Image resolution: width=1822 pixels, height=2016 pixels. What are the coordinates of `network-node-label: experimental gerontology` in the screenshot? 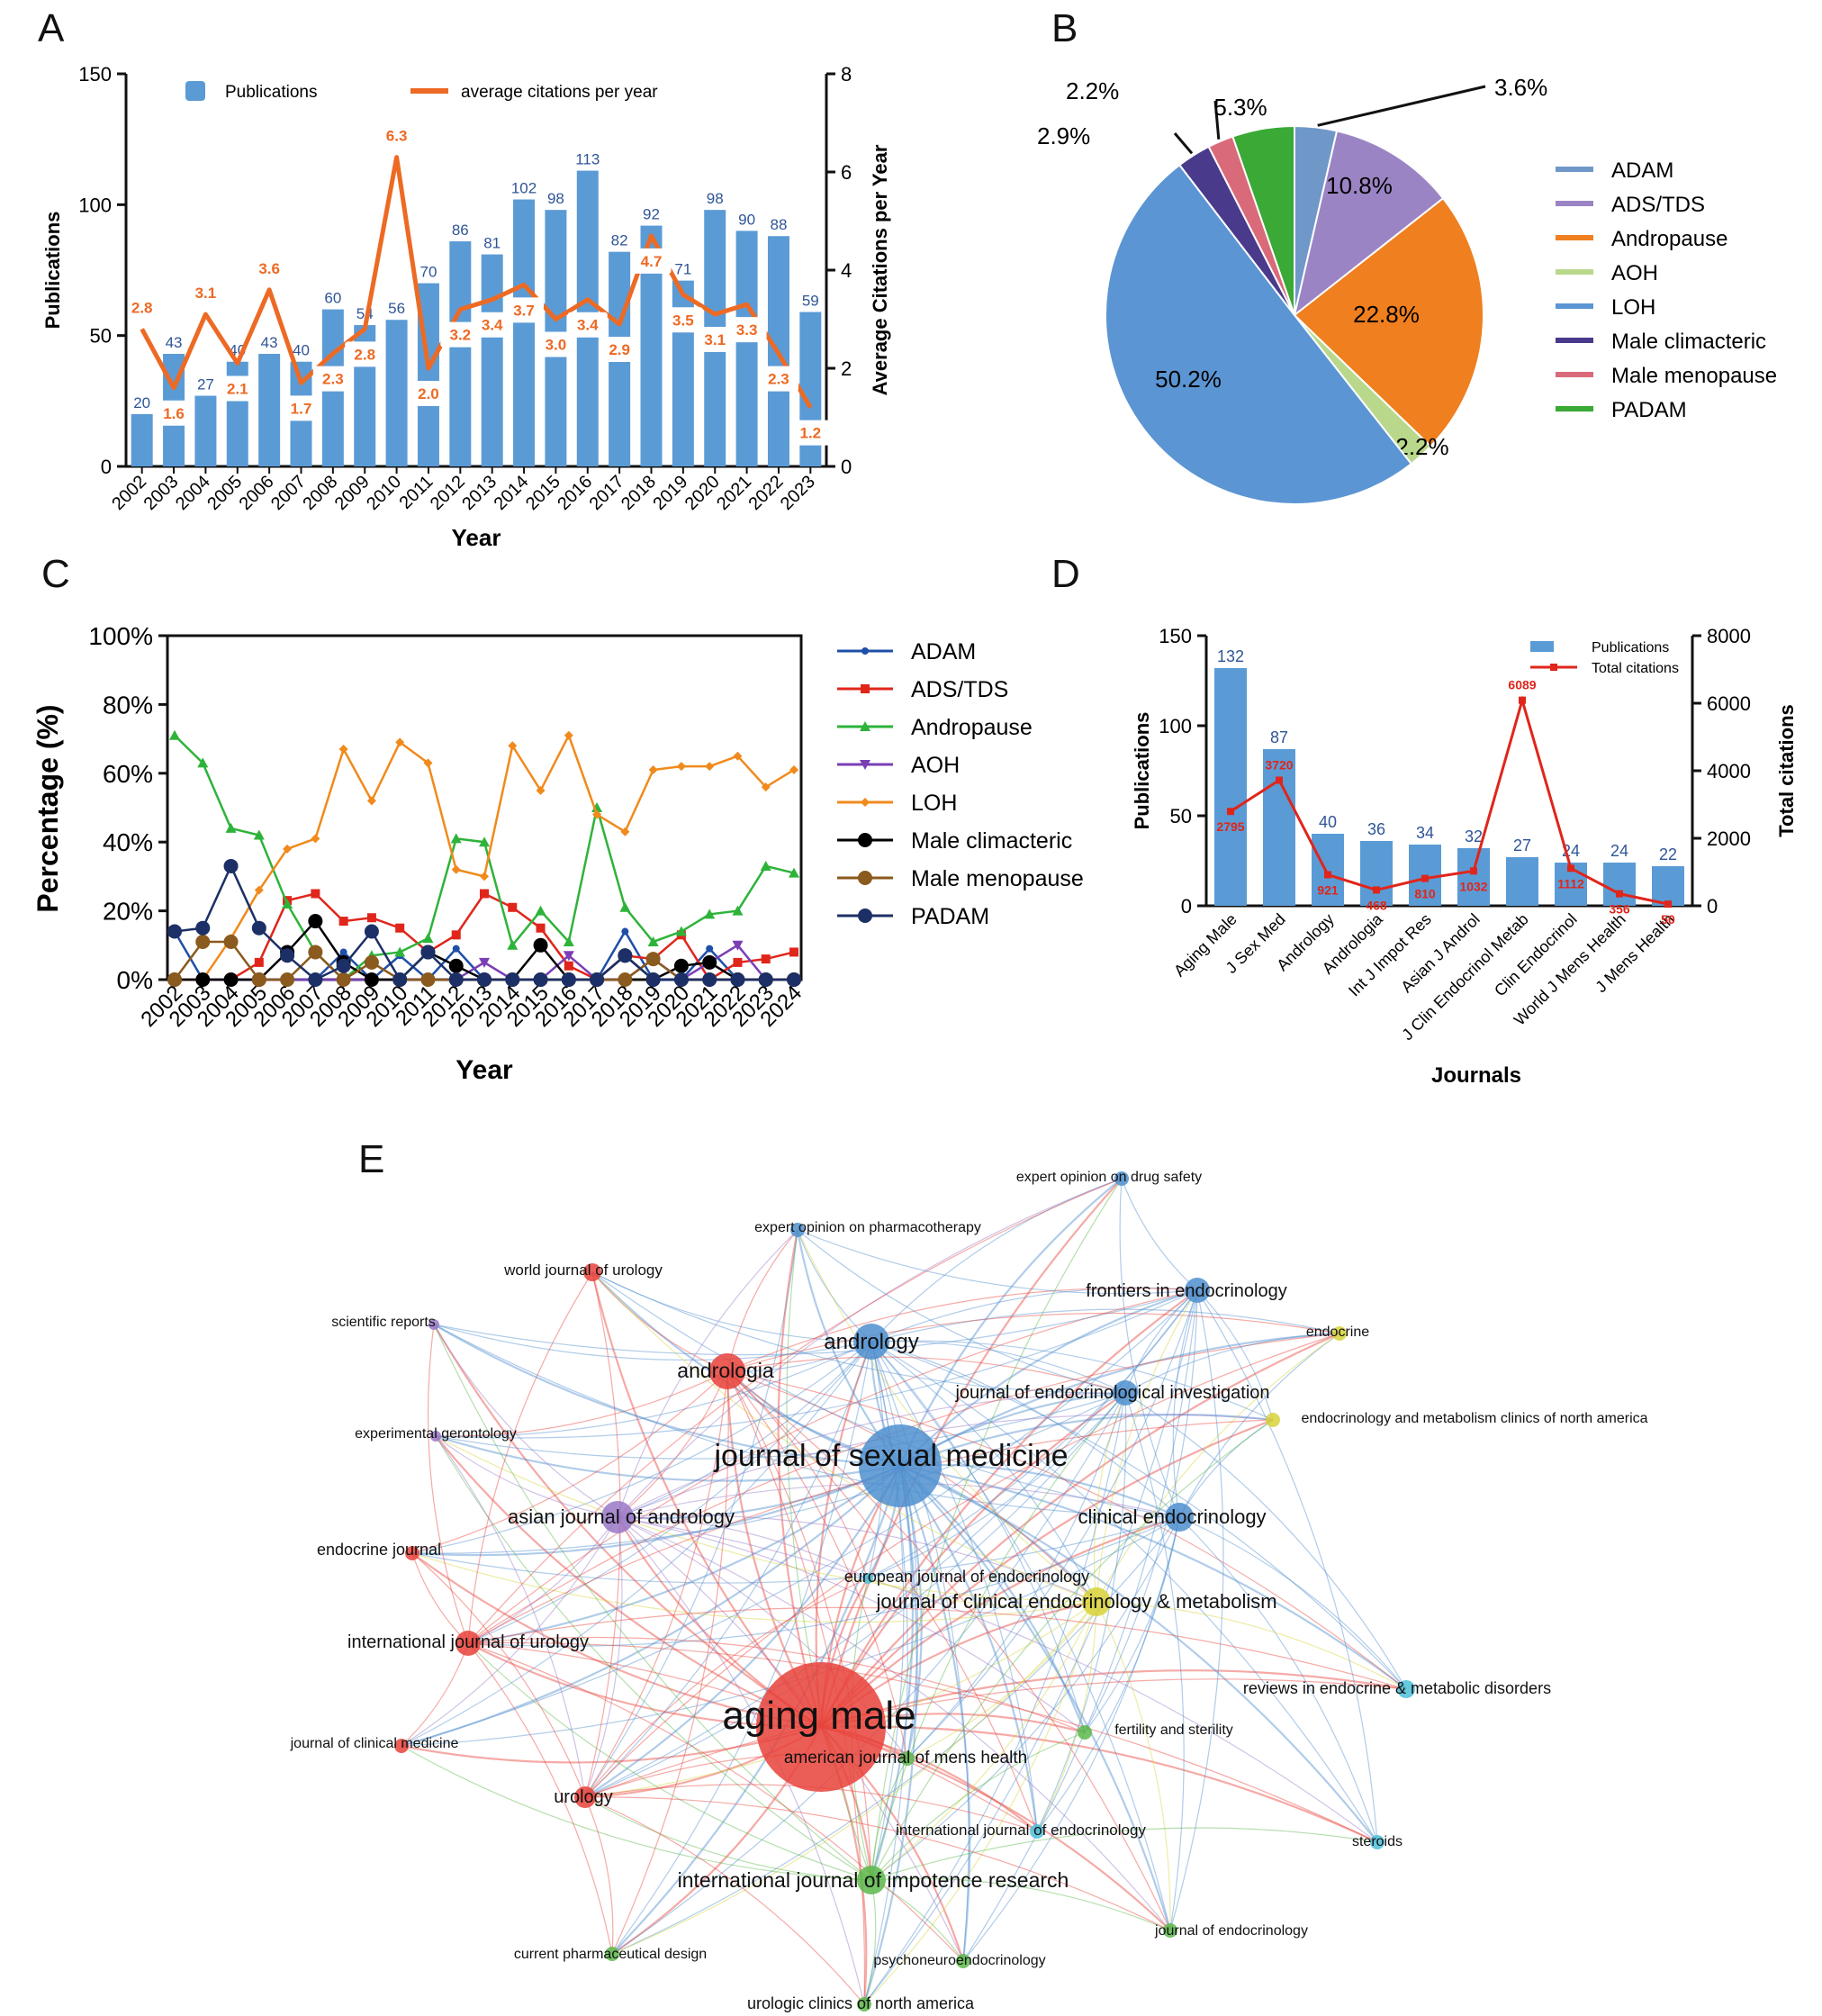 It's located at (436, 1434).